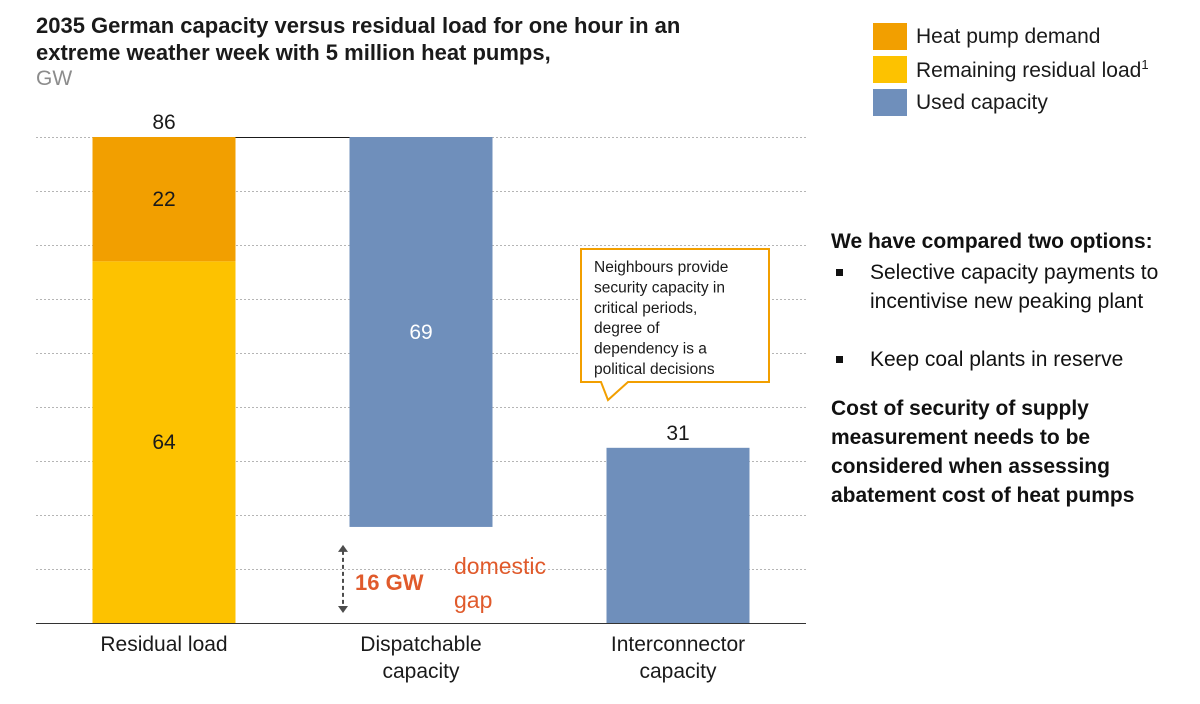 Image resolution: width=1200 pixels, height=704 pixels. Describe the element at coordinates (473, 600) in the screenshot. I see `gap-label: gap` at that location.